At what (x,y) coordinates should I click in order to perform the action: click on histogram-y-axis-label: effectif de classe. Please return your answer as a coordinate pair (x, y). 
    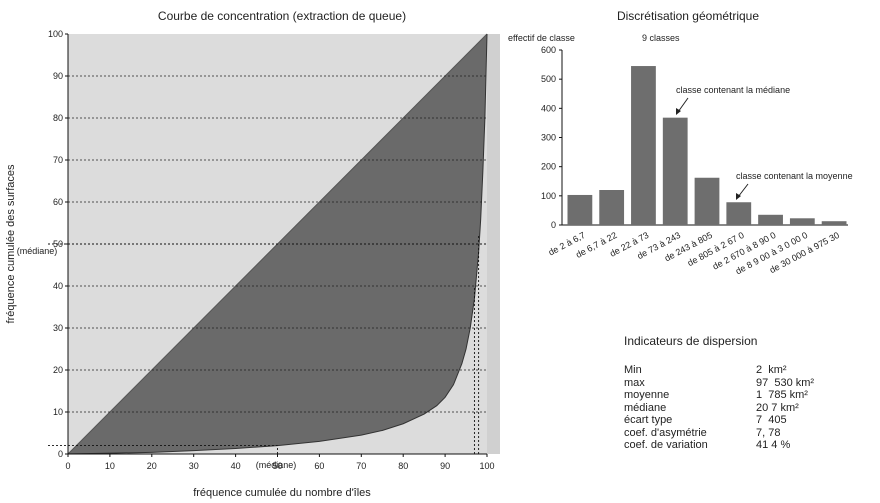
    Looking at the image, I should click on (541, 38).